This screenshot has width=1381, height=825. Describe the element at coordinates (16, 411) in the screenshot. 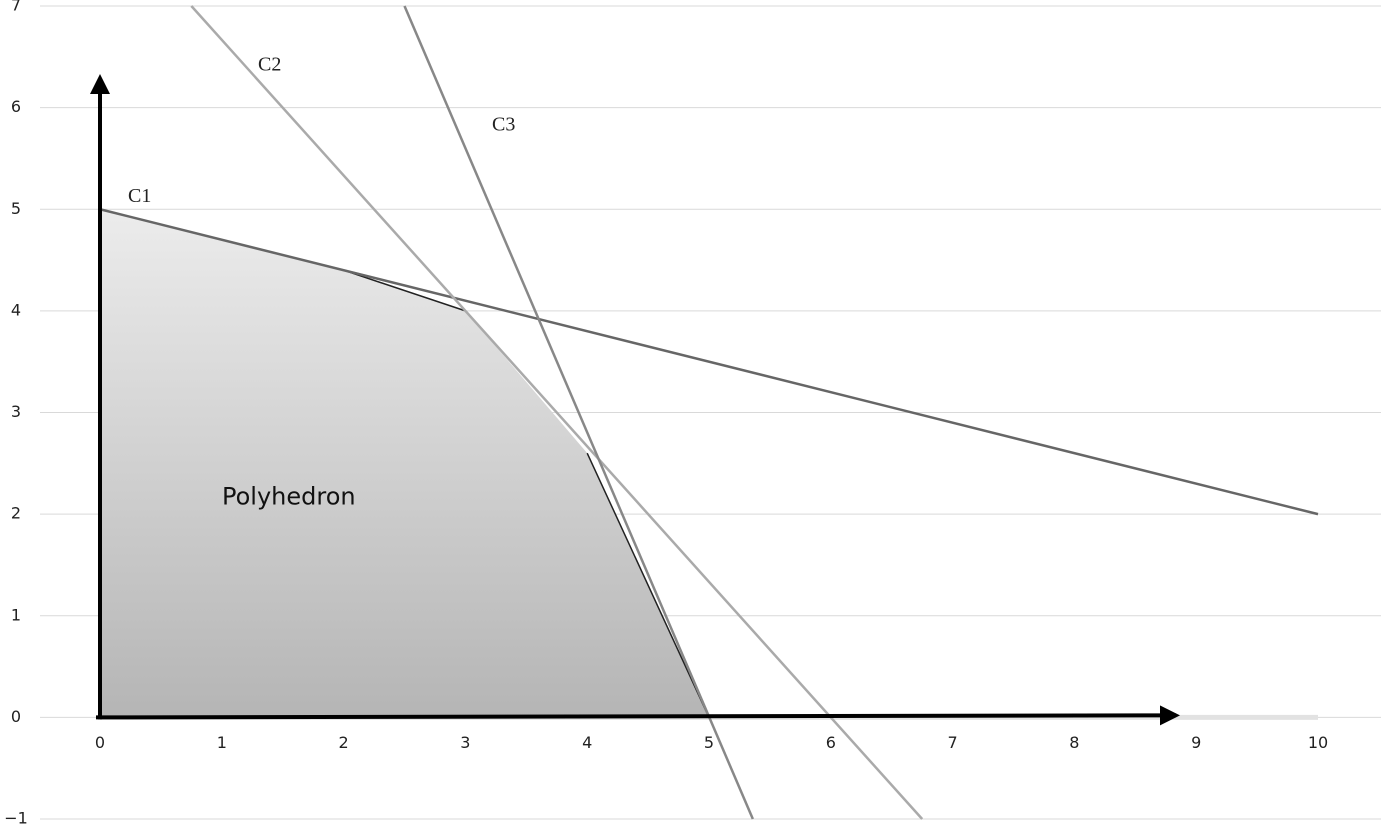

I see `y-tick-label: 3` at that location.